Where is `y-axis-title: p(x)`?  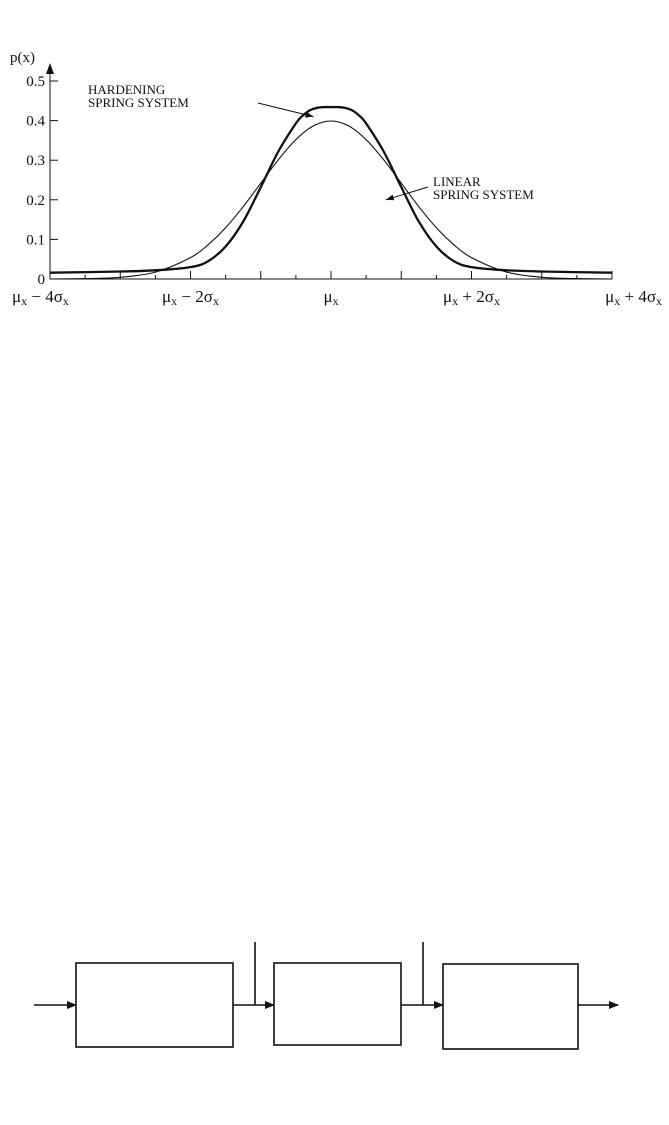 y-axis-title: p(x) is located at coordinates (22, 58).